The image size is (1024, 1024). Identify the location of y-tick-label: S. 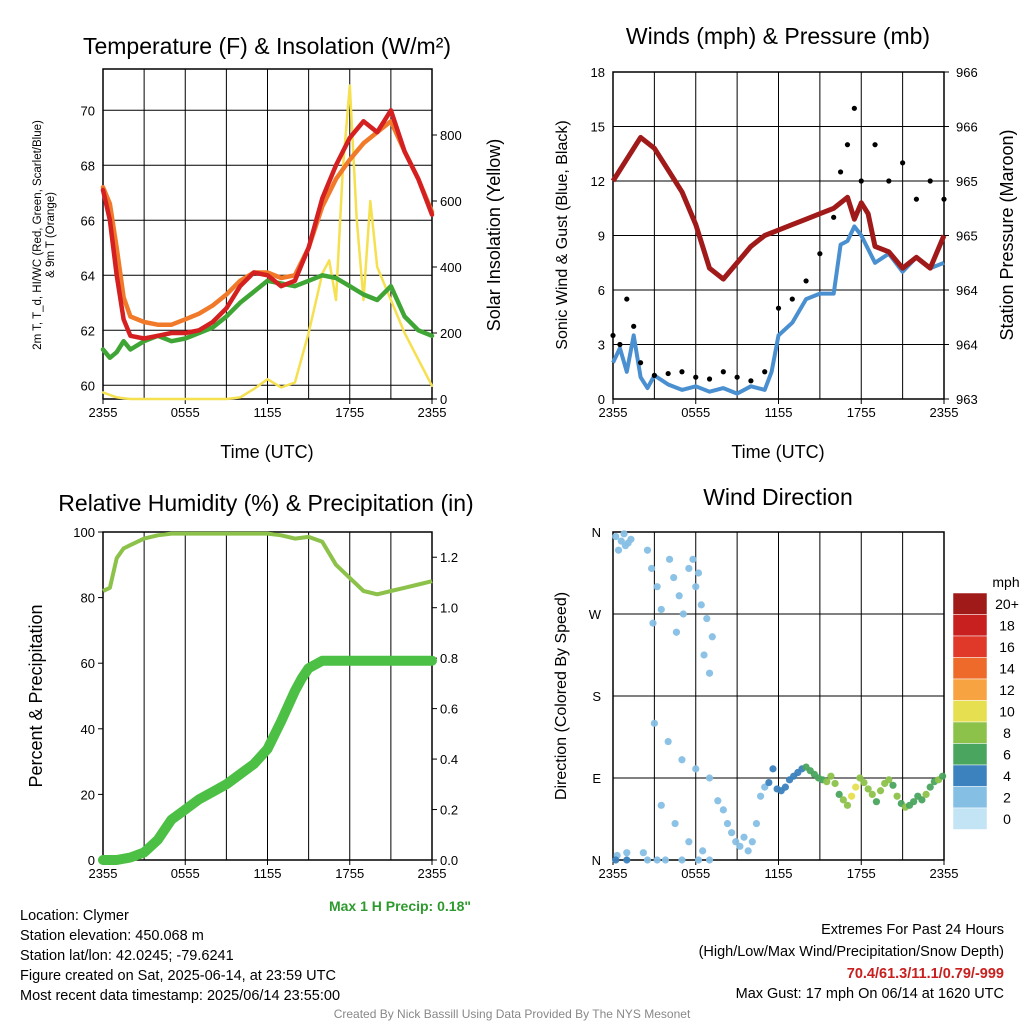
(596, 696).